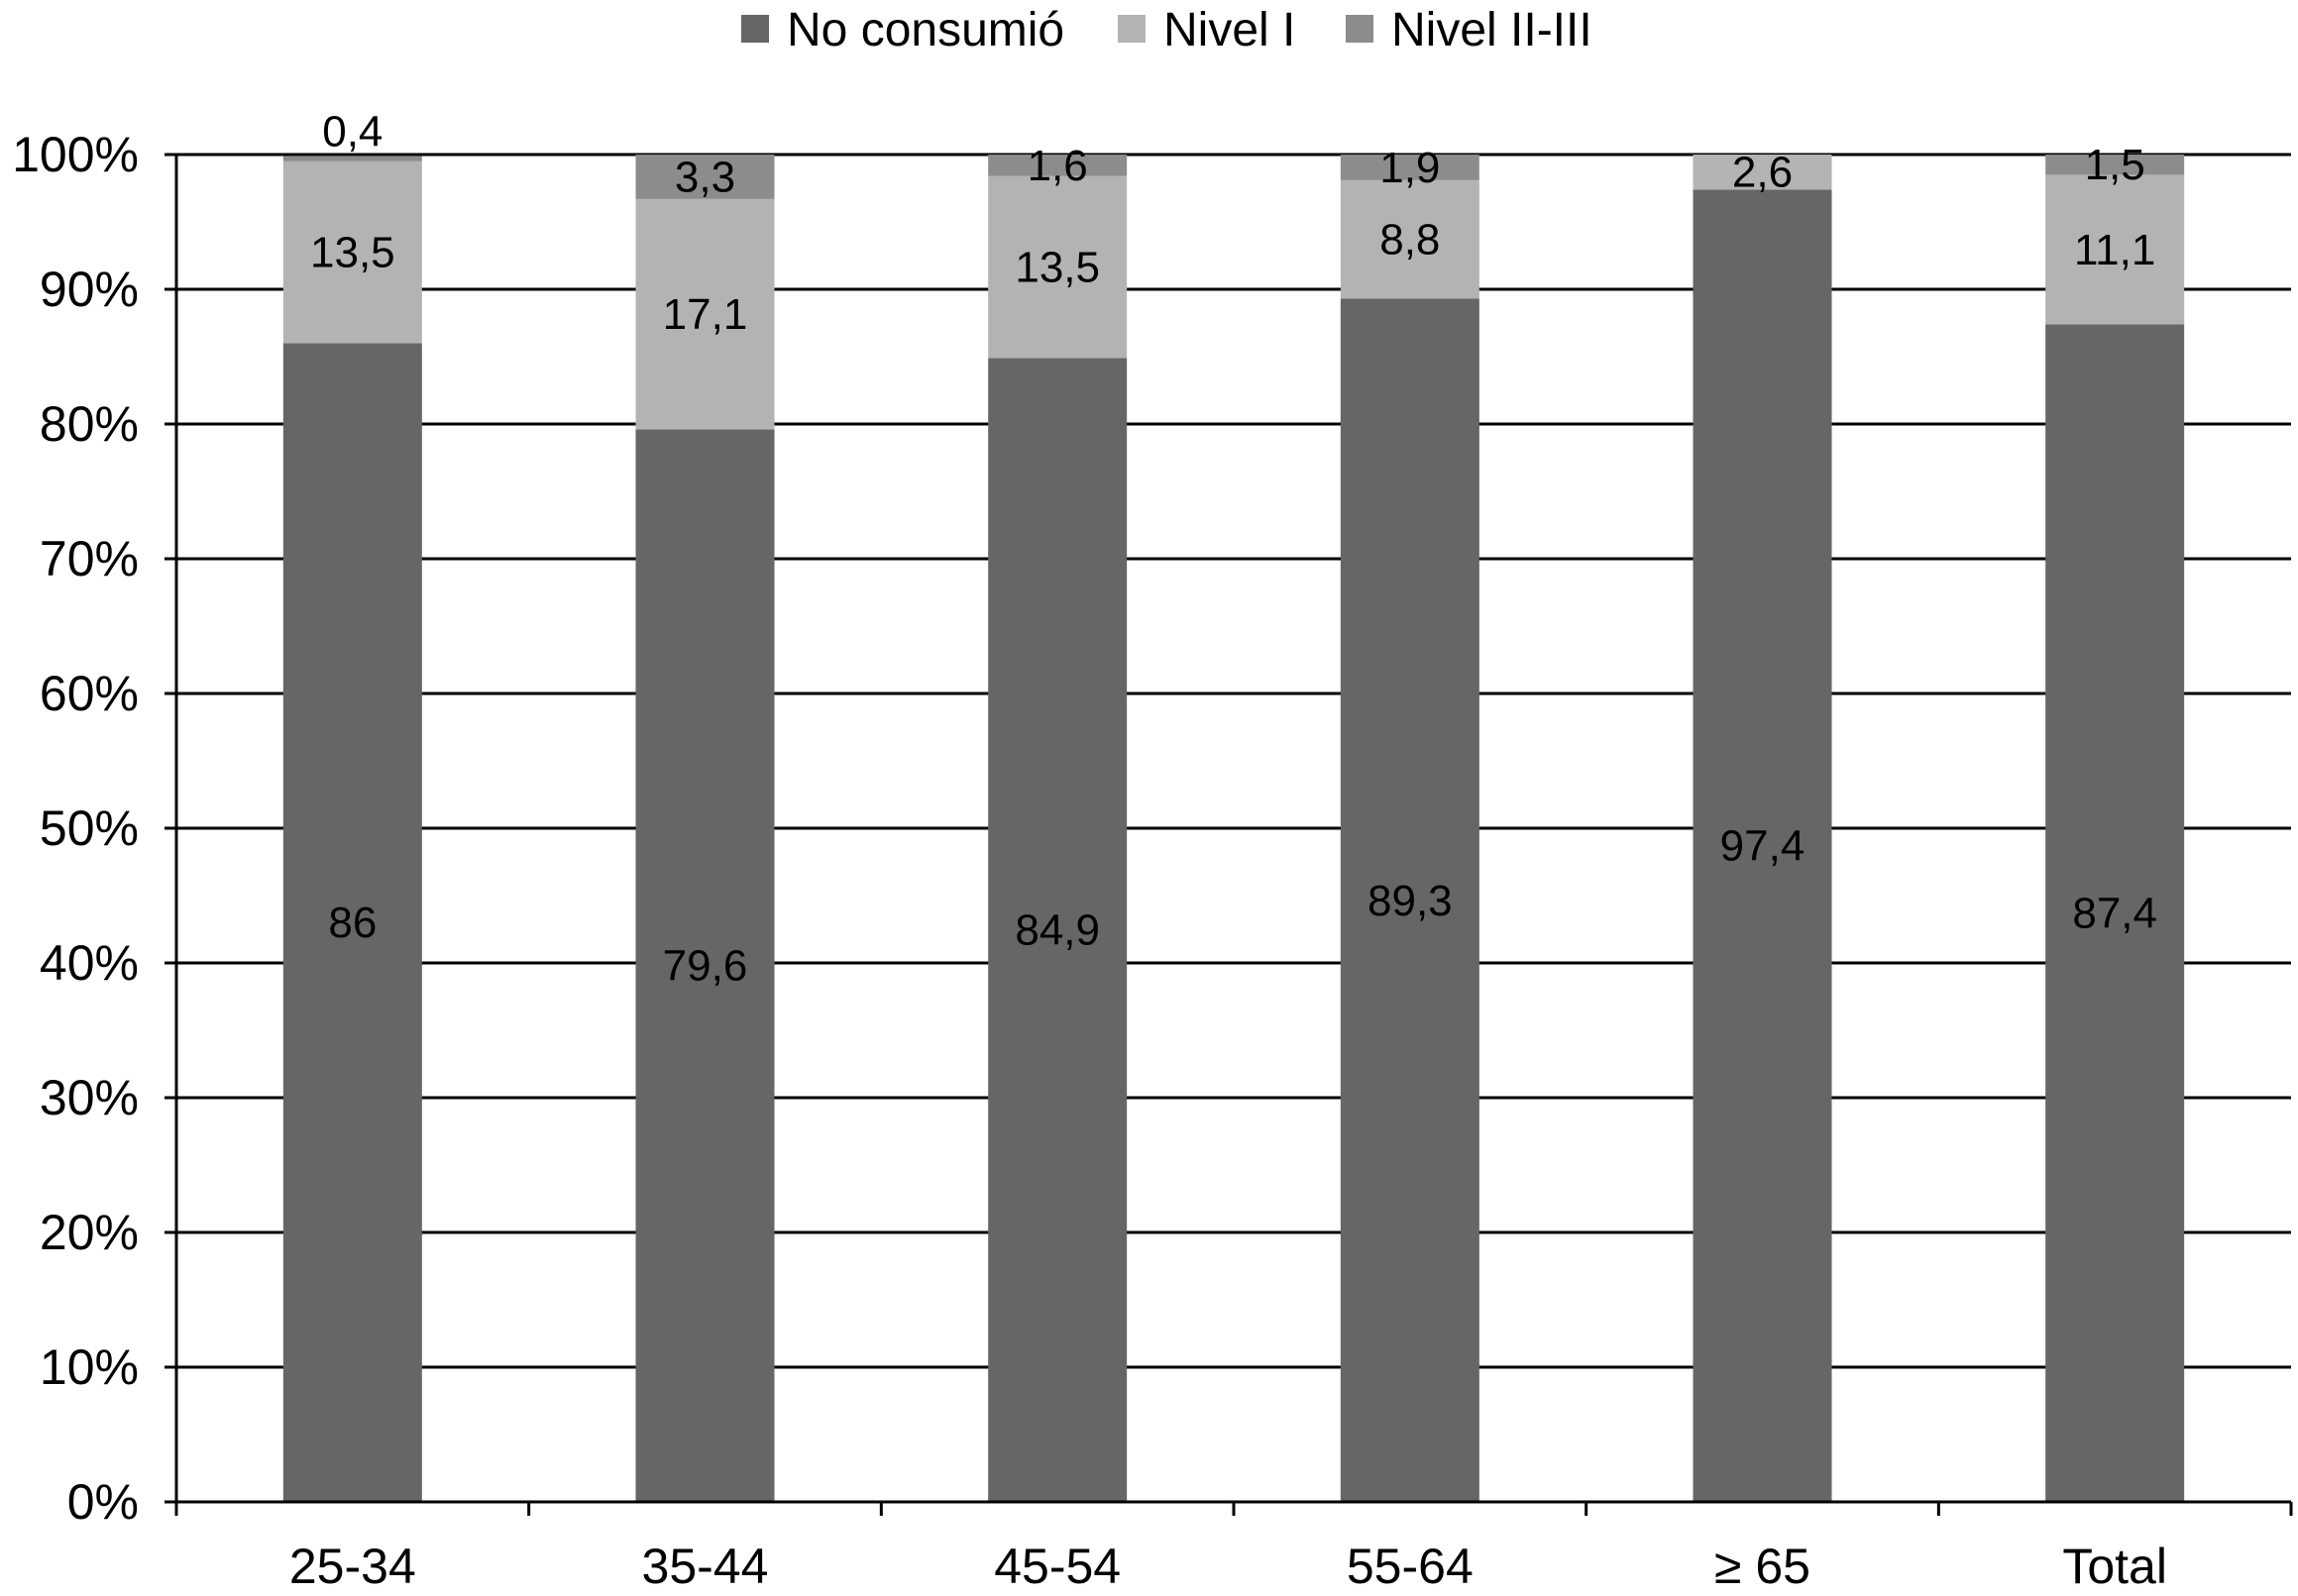 This screenshot has height=1596, width=2298. Describe the element at coordinates (925, 30) in the screenshot. I see `legend-label-no-consumi: No consumió` at that location.